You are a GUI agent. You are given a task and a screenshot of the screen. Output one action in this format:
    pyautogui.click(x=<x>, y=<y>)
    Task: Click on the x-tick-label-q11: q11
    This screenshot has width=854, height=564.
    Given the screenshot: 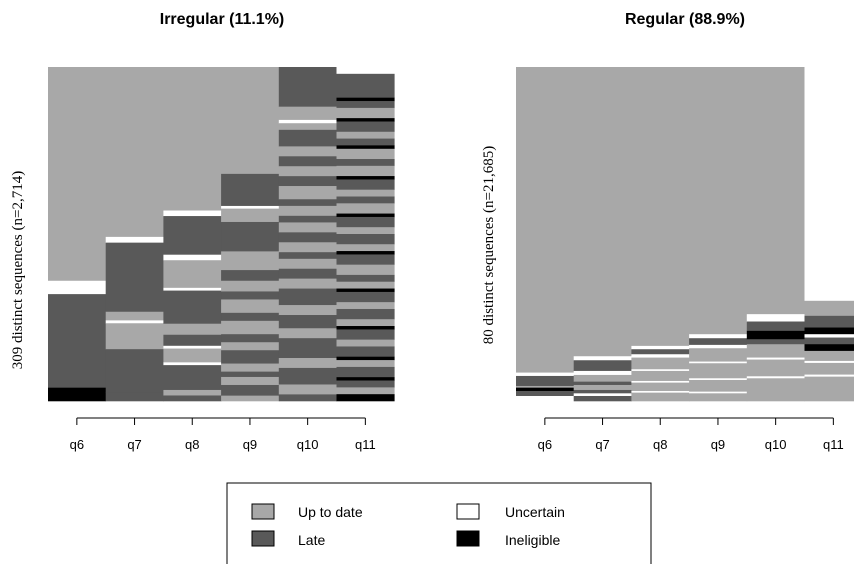 What is the action you would take?
    pyautogui.click(x=833, y=444)
    